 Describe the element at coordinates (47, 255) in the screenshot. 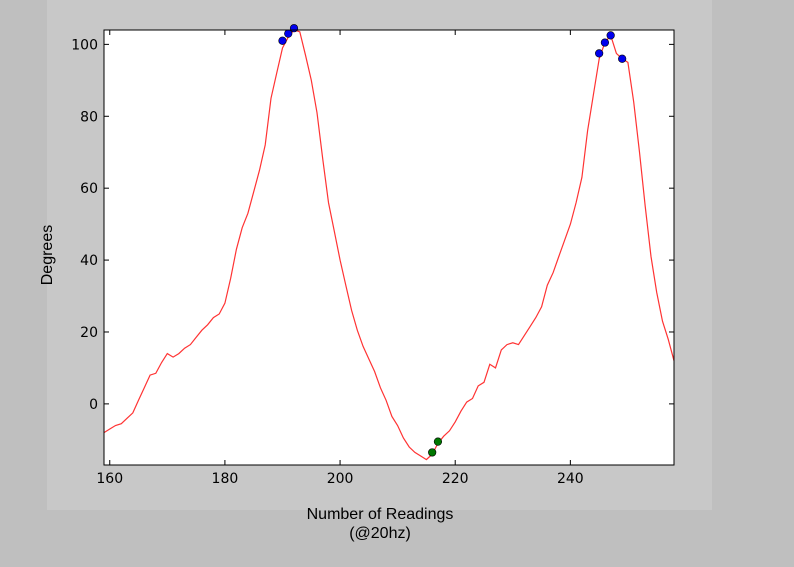

I see `y-axis-label: Degrees` at that location.